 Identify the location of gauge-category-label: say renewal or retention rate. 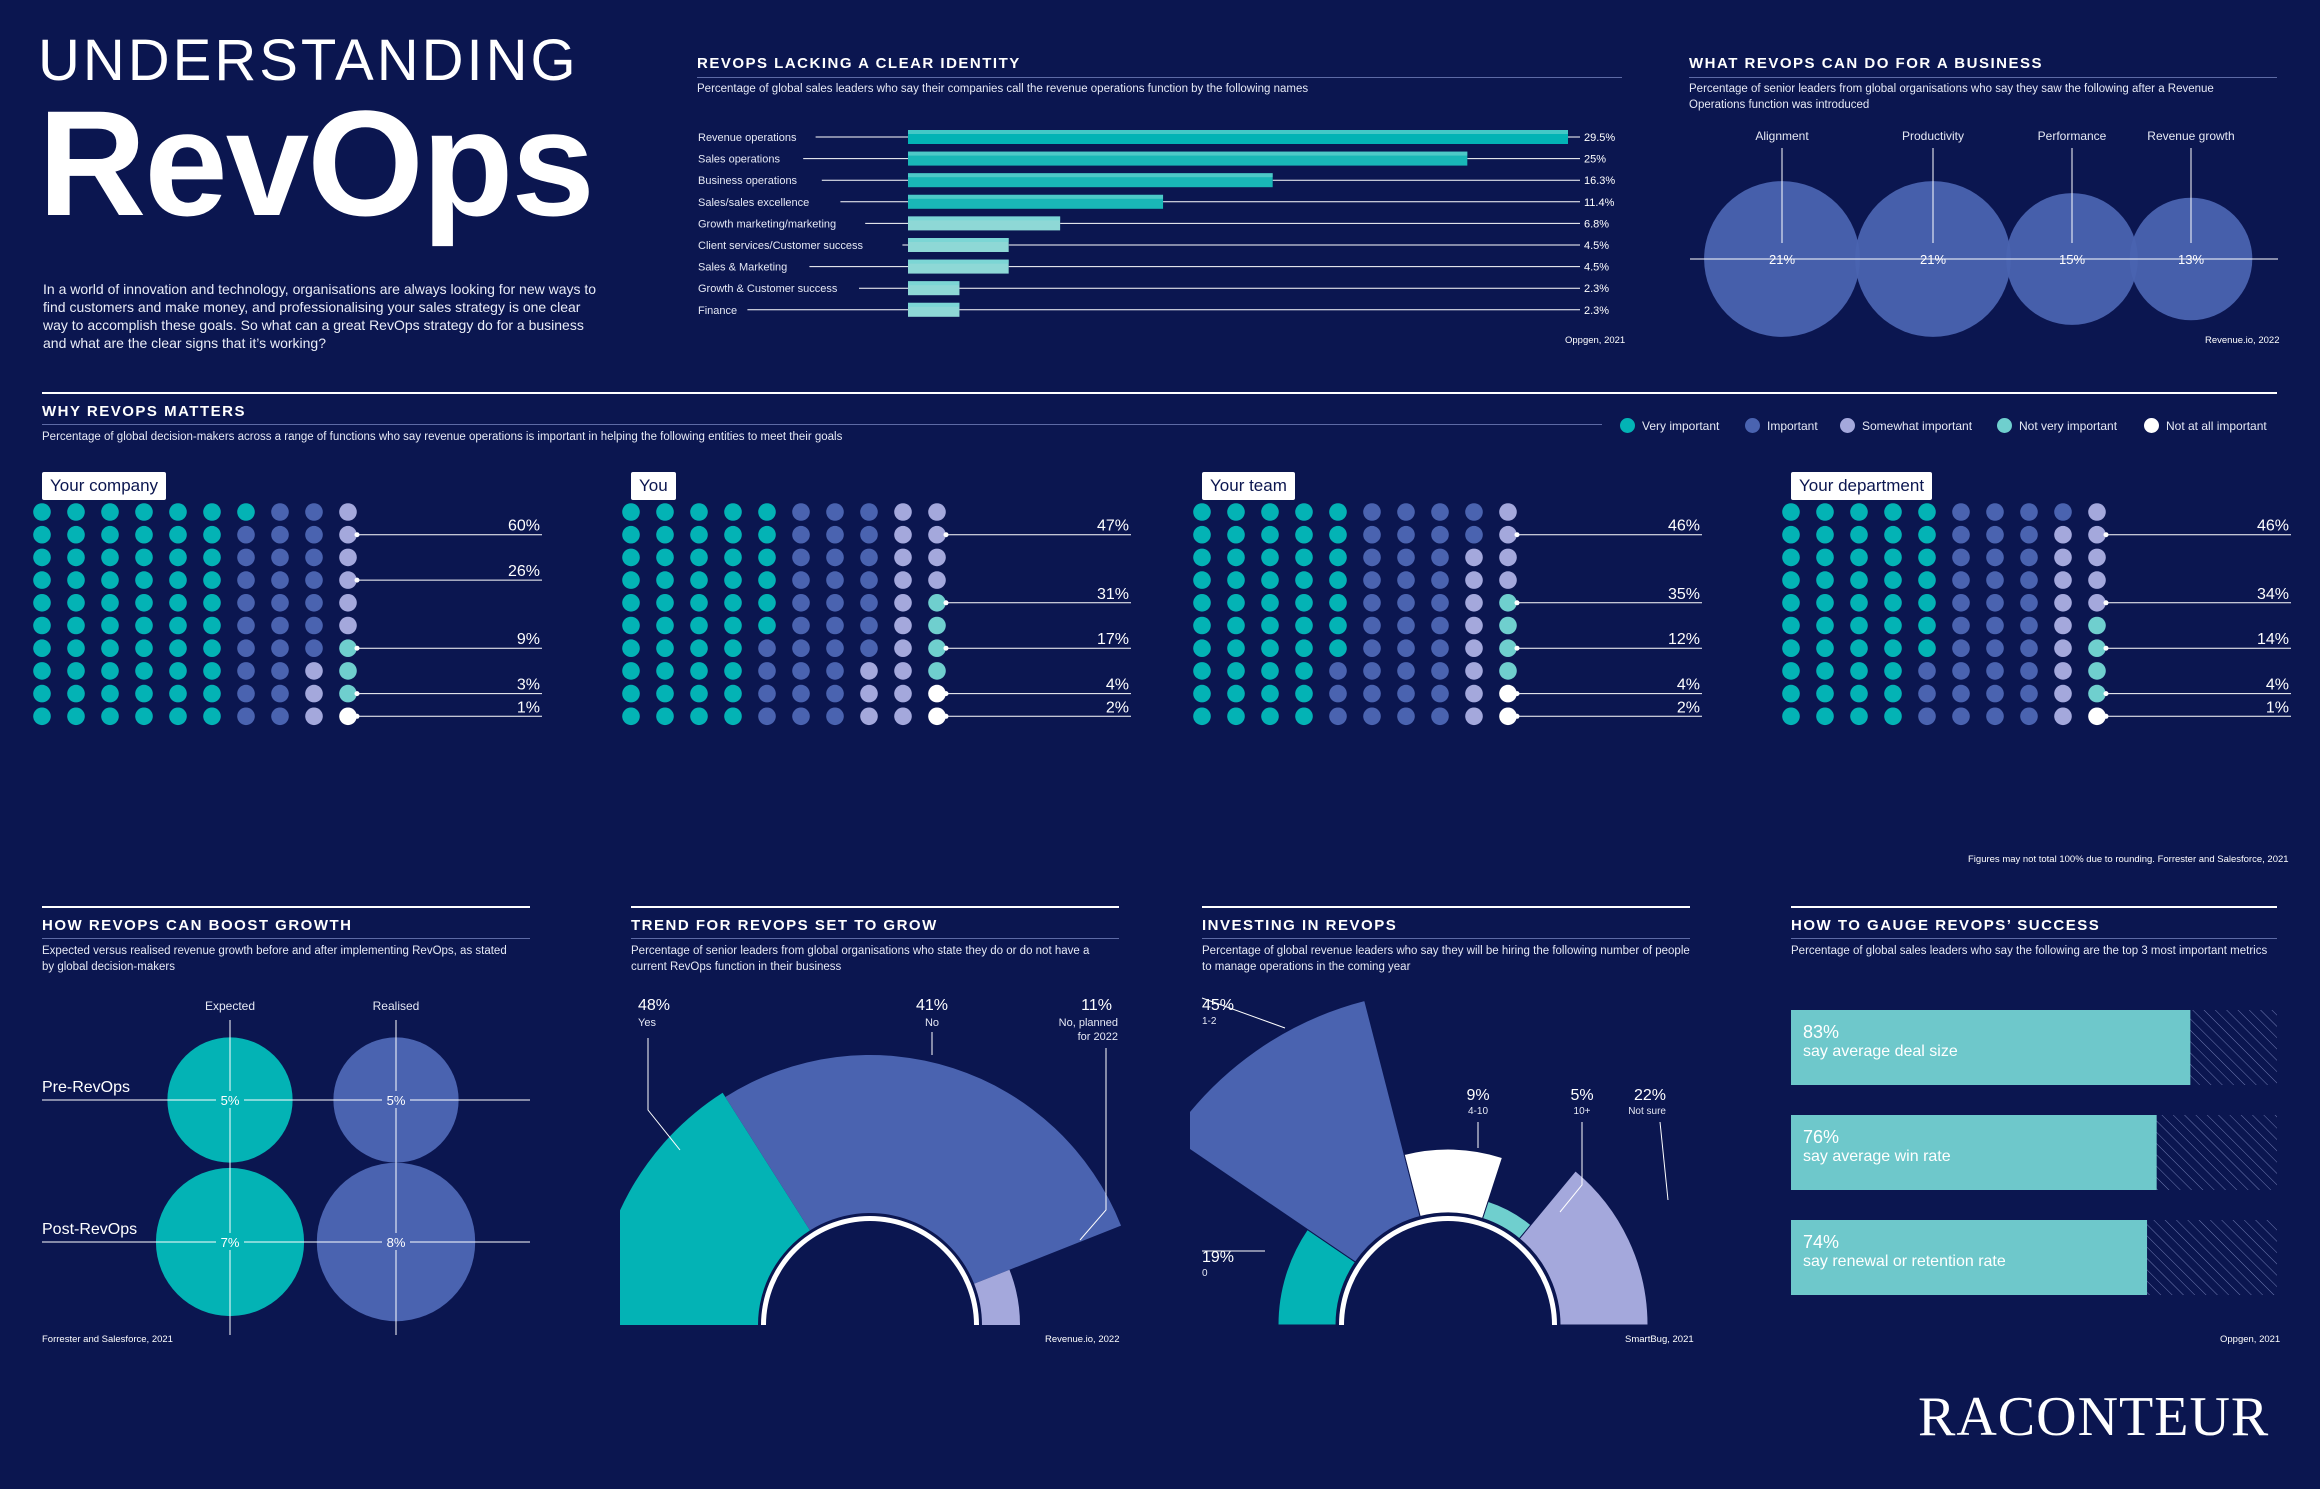
(1904, 1261).